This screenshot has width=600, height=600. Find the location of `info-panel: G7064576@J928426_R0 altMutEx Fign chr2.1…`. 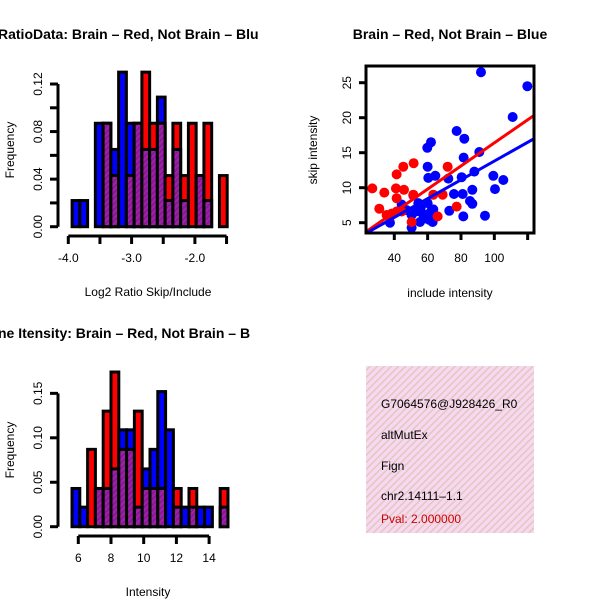

info-panel: G7064576@J928426_R0 altMutEx Fign chr2.1… is located at coordinates (450, 449).